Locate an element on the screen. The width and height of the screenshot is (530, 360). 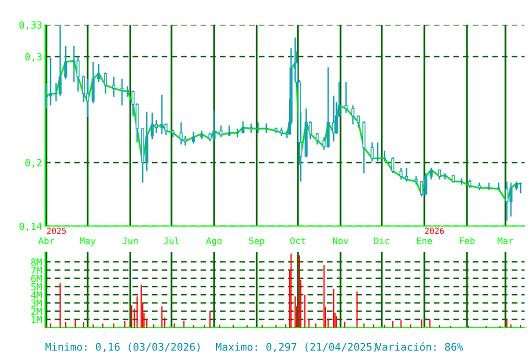
x-tick-label: Mar is located at coordinates (506, 241).